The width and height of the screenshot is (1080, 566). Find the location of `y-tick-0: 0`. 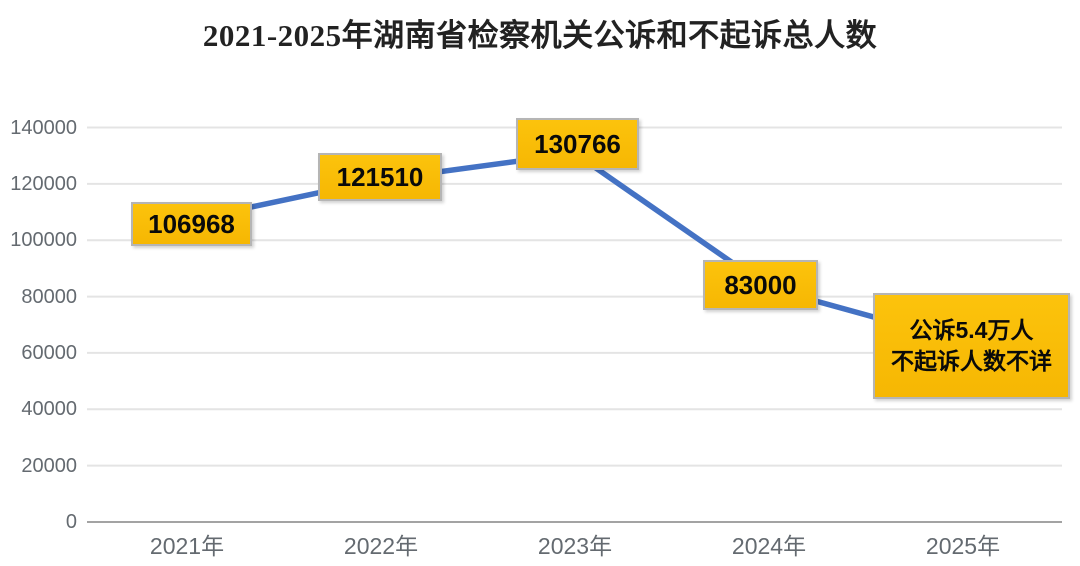

y-tick-0: 0 is located at coordinates (71, 522).